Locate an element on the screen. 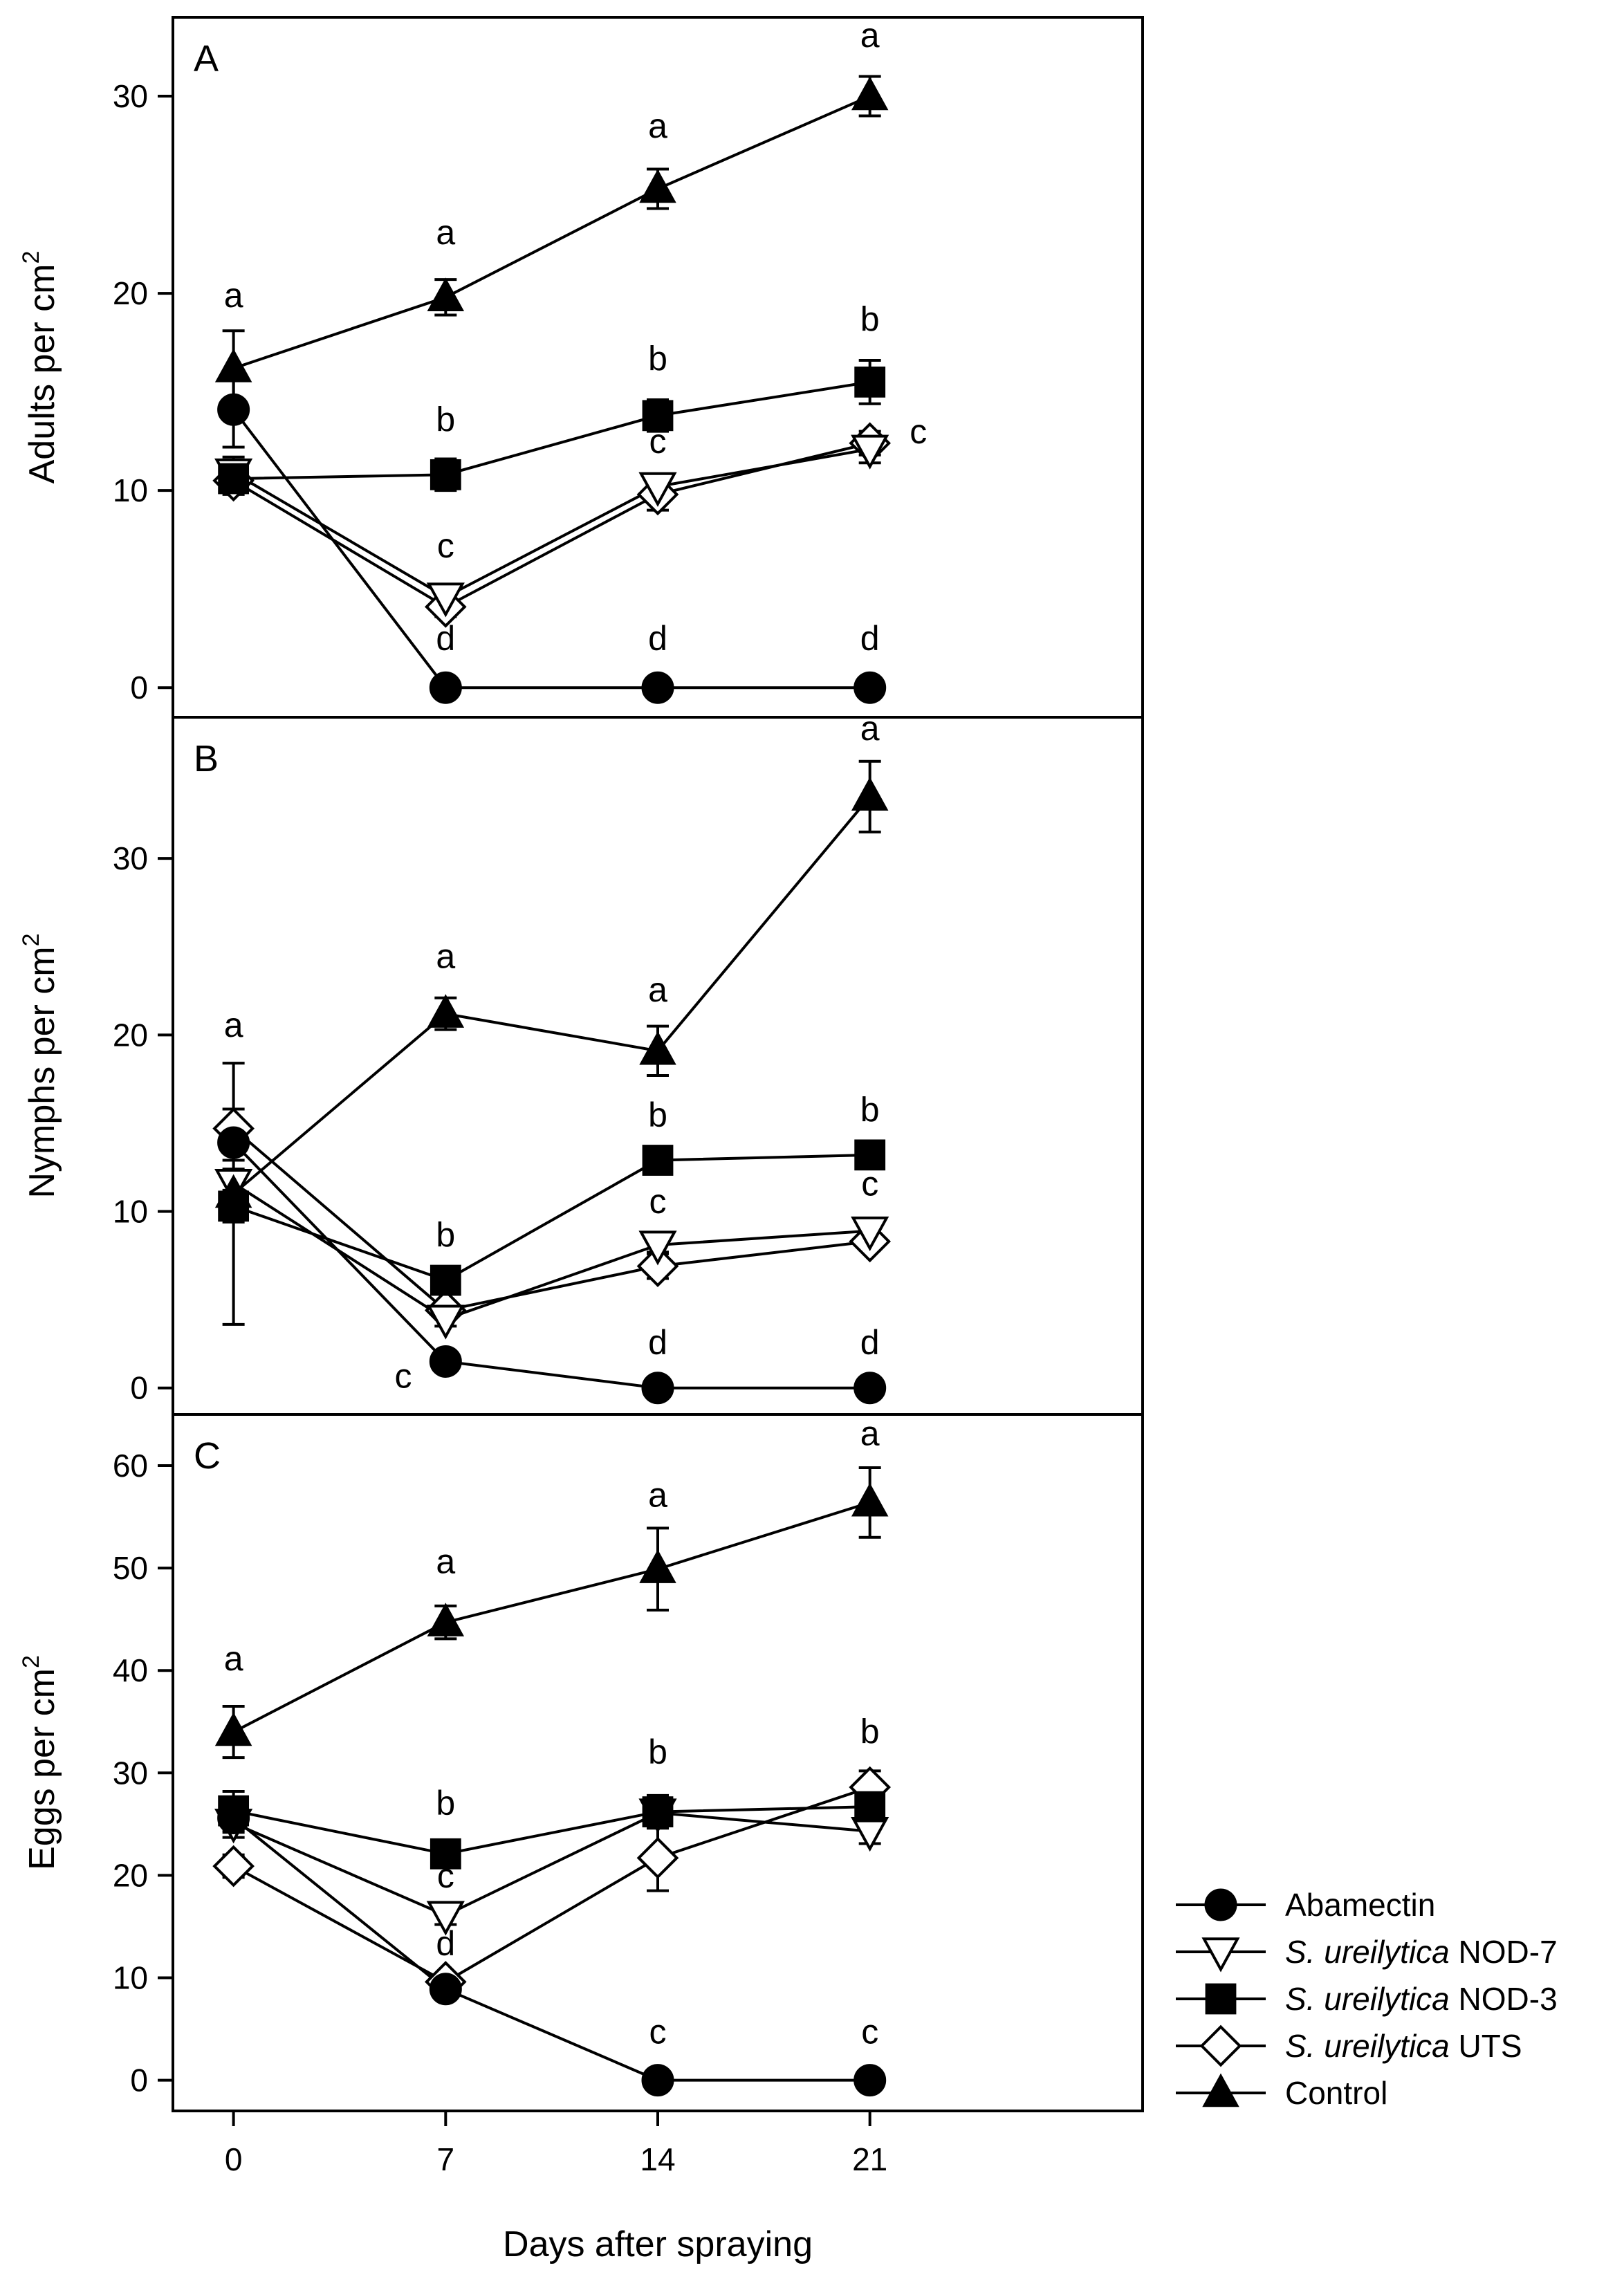 Image resolution: width=1624 pixels, height=2270 pixels. panel-b-y-axis-title-main: Nymphs per cm is located at coordinates (42, 1072).